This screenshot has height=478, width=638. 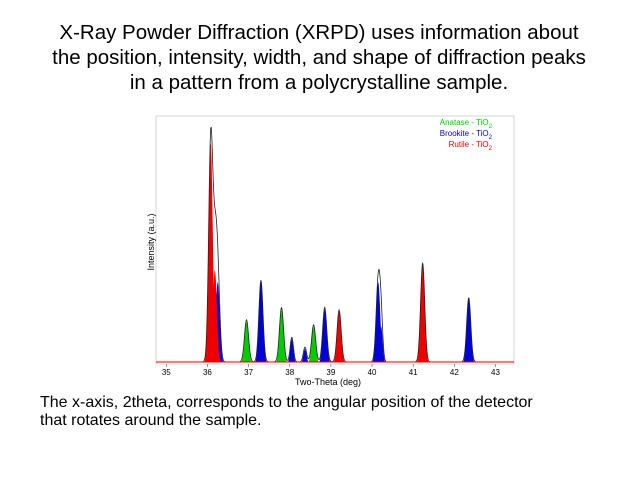 What do you see at coordinates (495, 372) in the screenshot?
I see `x-tick-label: 43` at bounding box center [495, 372].